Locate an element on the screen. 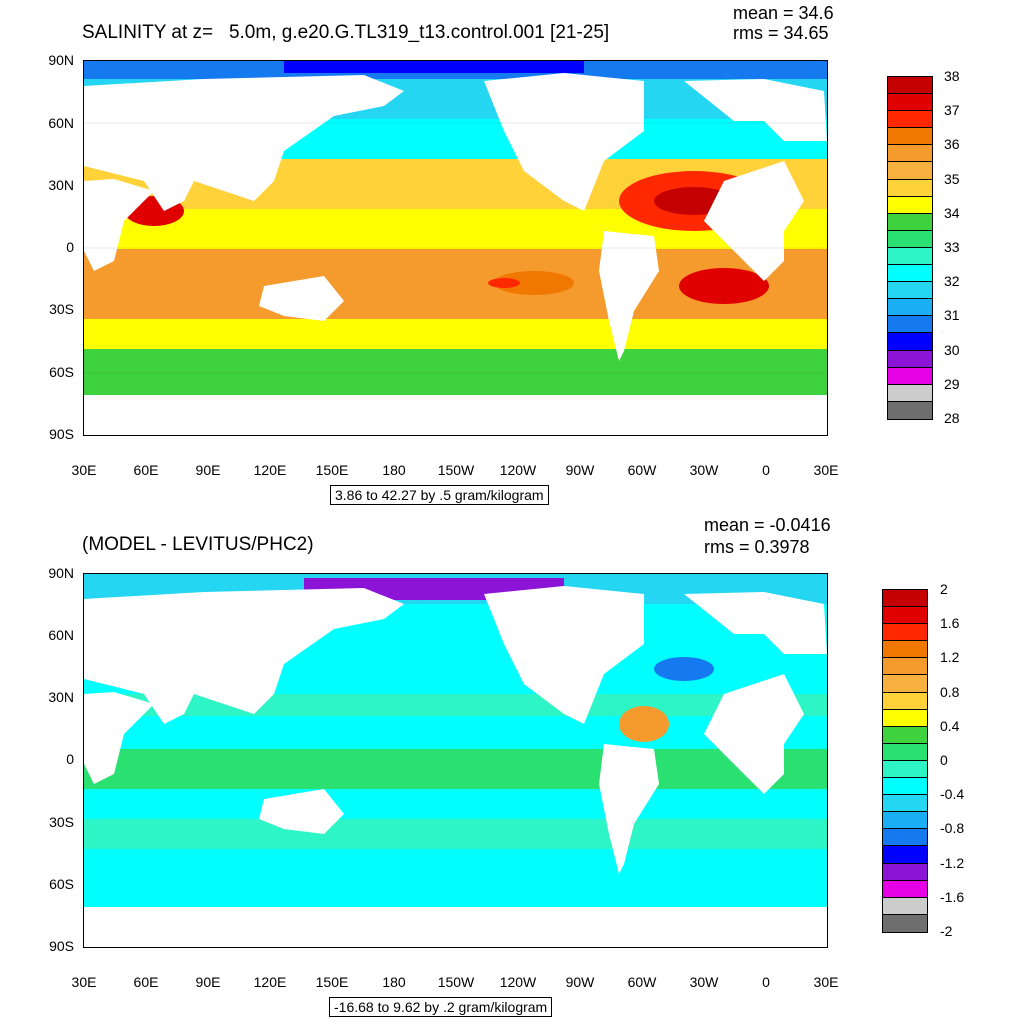  labrador-negative-anomaly is located at coordinates (684, 669).